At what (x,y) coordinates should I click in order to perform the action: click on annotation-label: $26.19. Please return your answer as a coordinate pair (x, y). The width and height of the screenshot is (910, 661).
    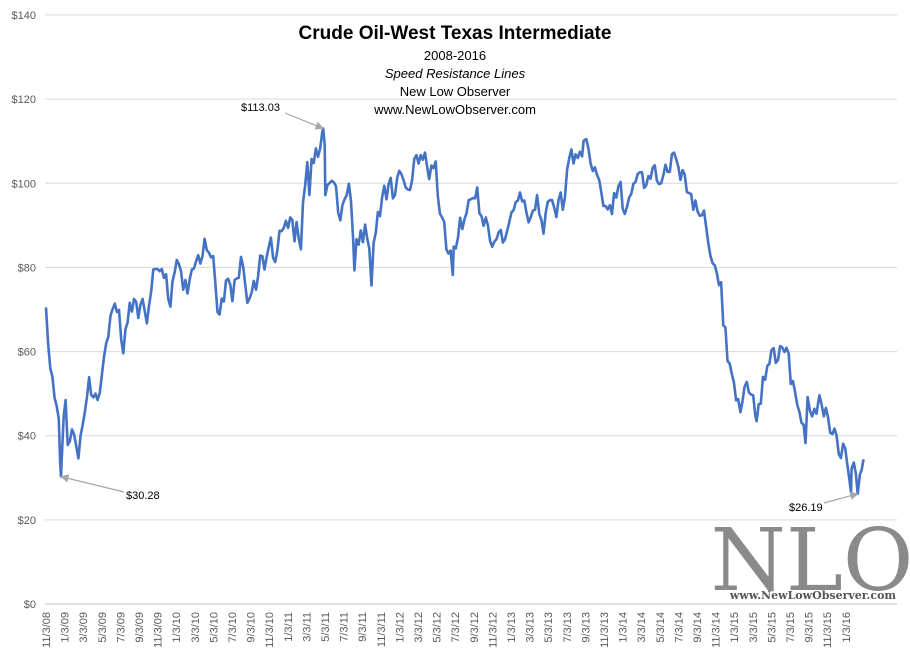
    Looking at the image, I should click on (806, 508).